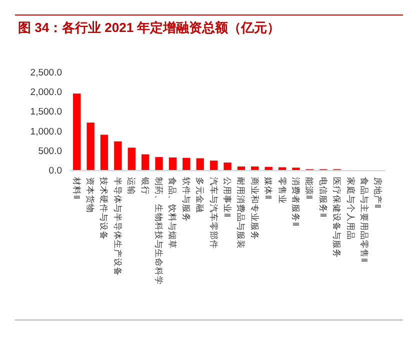 The width and height of the screenshot is (409, 347). Describe the element at coordinates (282, 190) in the screenshot. I see `x-tick-label: 零售业` at that location.